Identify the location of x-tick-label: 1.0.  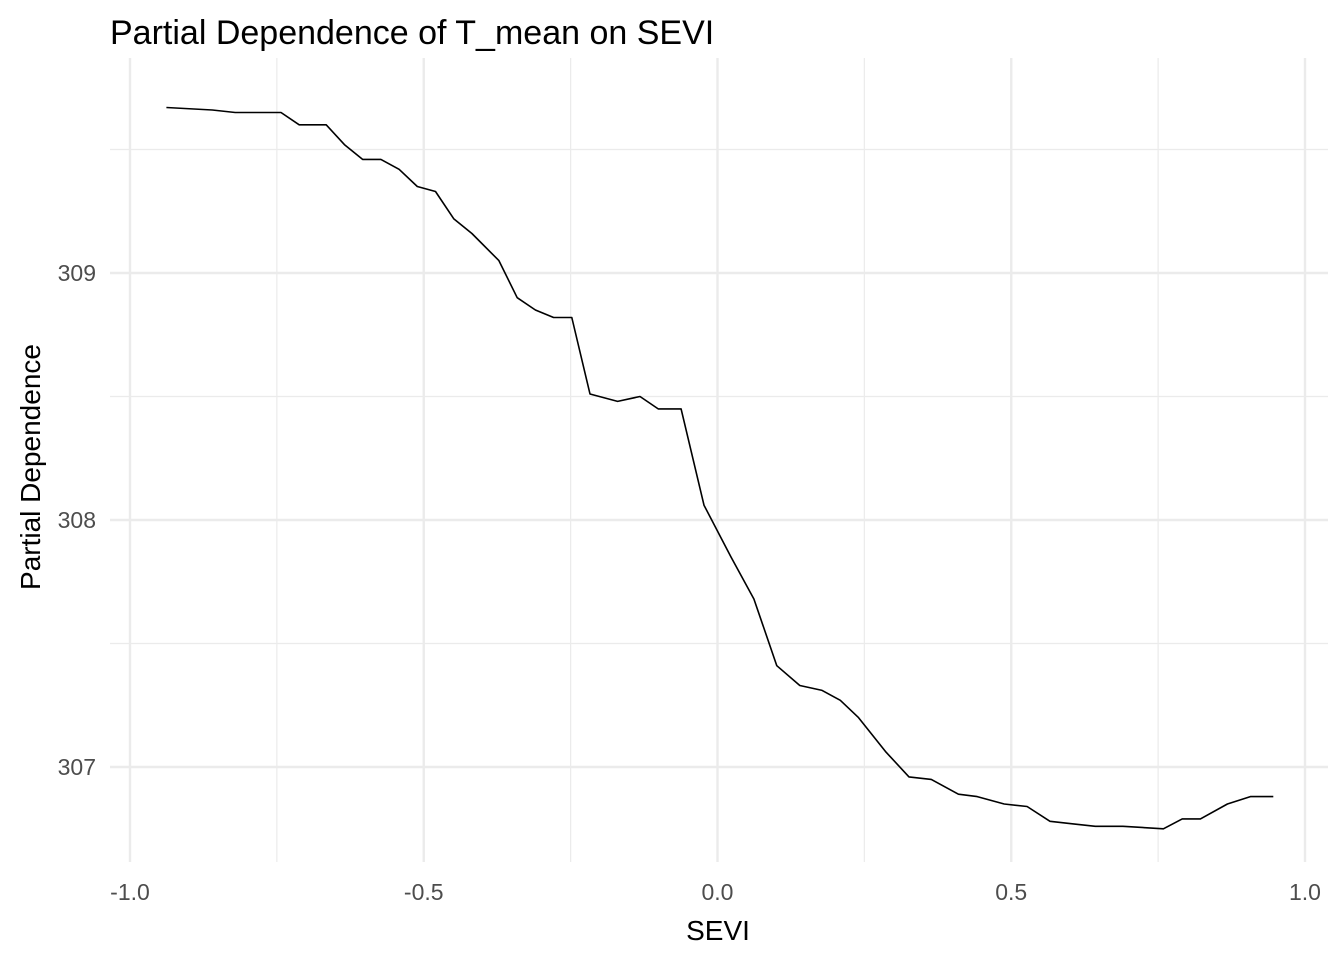
(1305, 892).